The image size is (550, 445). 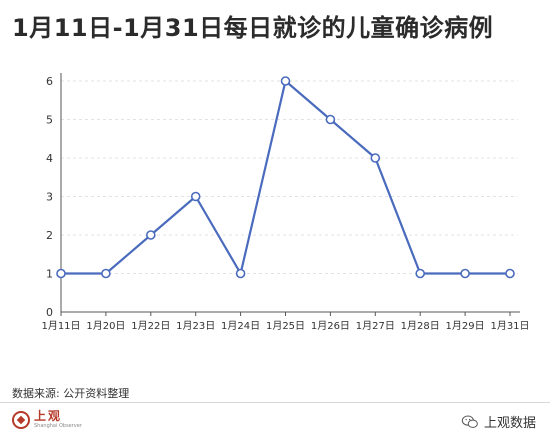 What do you see at coordinates (240, 326) in the screenshot?
I see `x-tick-label: 1月24日` at bounding box center [240, 326].